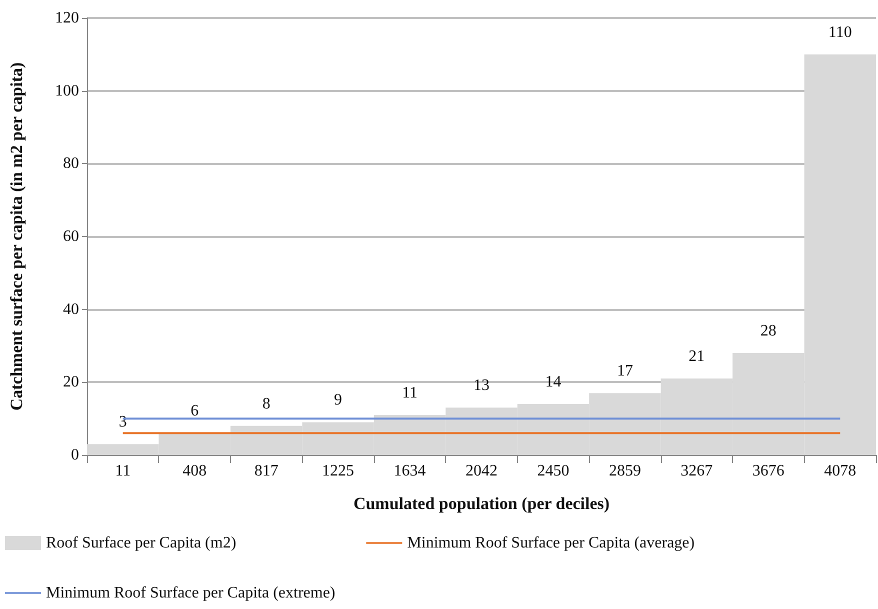 The height and width of the screenshot is (609, 878). I want to click on legend-label: Minimum Roof Surface per Capita (average), so click(551, 543).